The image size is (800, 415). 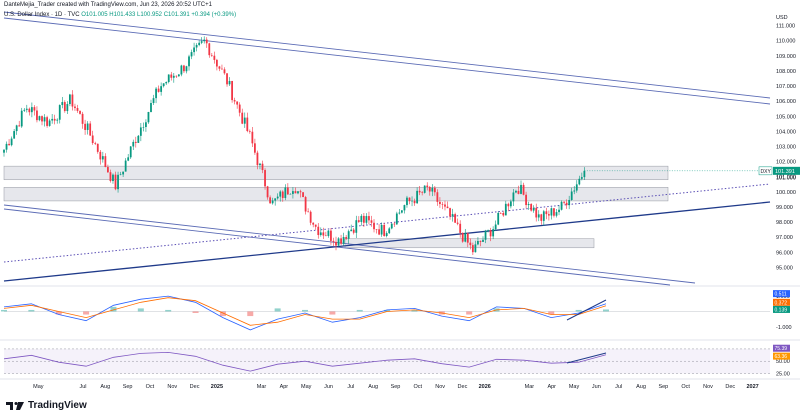 What do you see at coordinates (786, 178) in the screenshot?
I see `current-value-label: 101.000` at bounding box center [786, 178].